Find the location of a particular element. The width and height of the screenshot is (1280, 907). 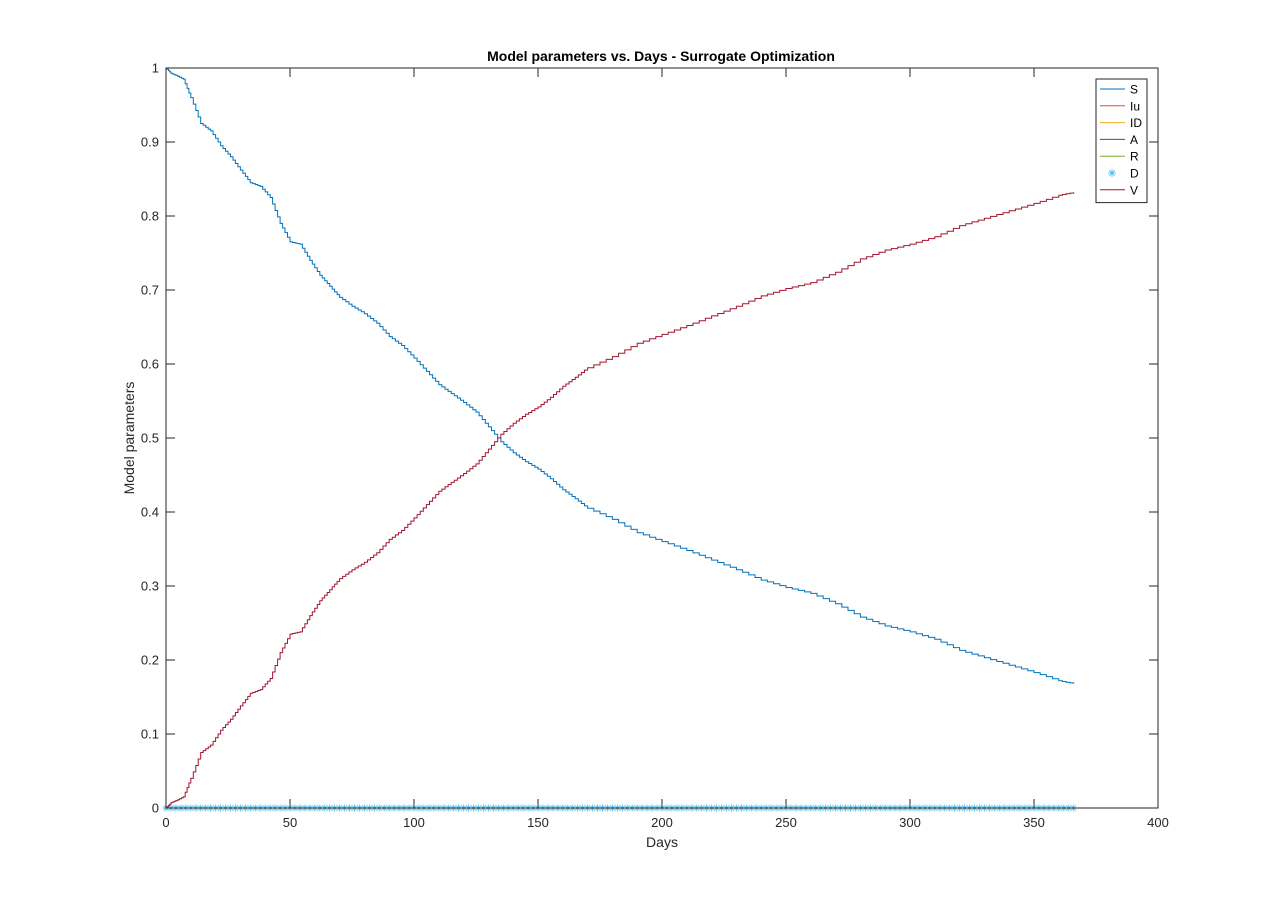

legend-label-iu: Iu is located at coordinates (1135, 106).